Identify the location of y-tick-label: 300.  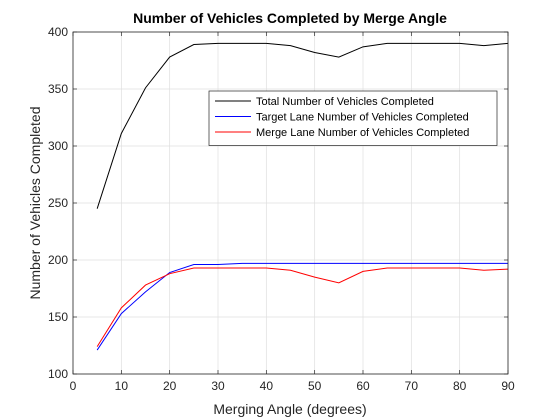
(58, 146).